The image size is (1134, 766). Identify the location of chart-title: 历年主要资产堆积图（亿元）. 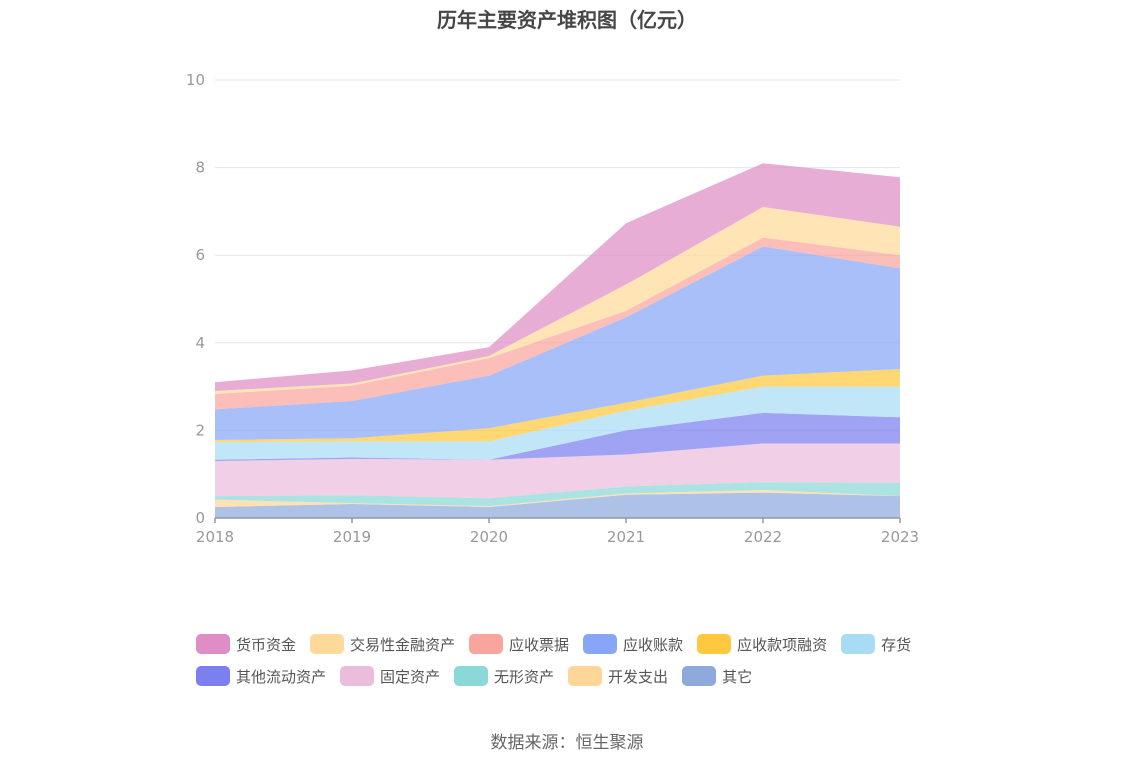
(567, 20).